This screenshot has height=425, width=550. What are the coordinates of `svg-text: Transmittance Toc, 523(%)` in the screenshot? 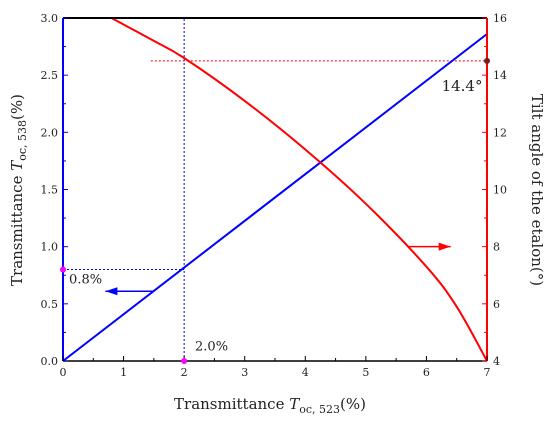 It's located at (270, 405).